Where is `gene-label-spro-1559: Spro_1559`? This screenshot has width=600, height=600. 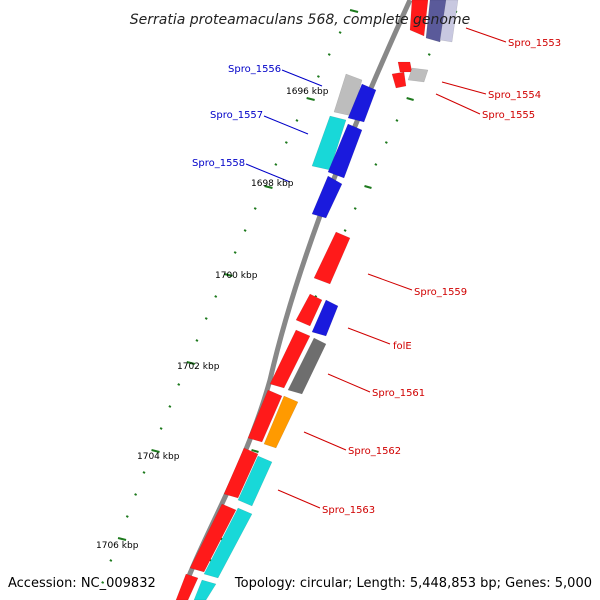 gene-label-spro-1559: Spro_1559 is located at coordinates (440, 292).